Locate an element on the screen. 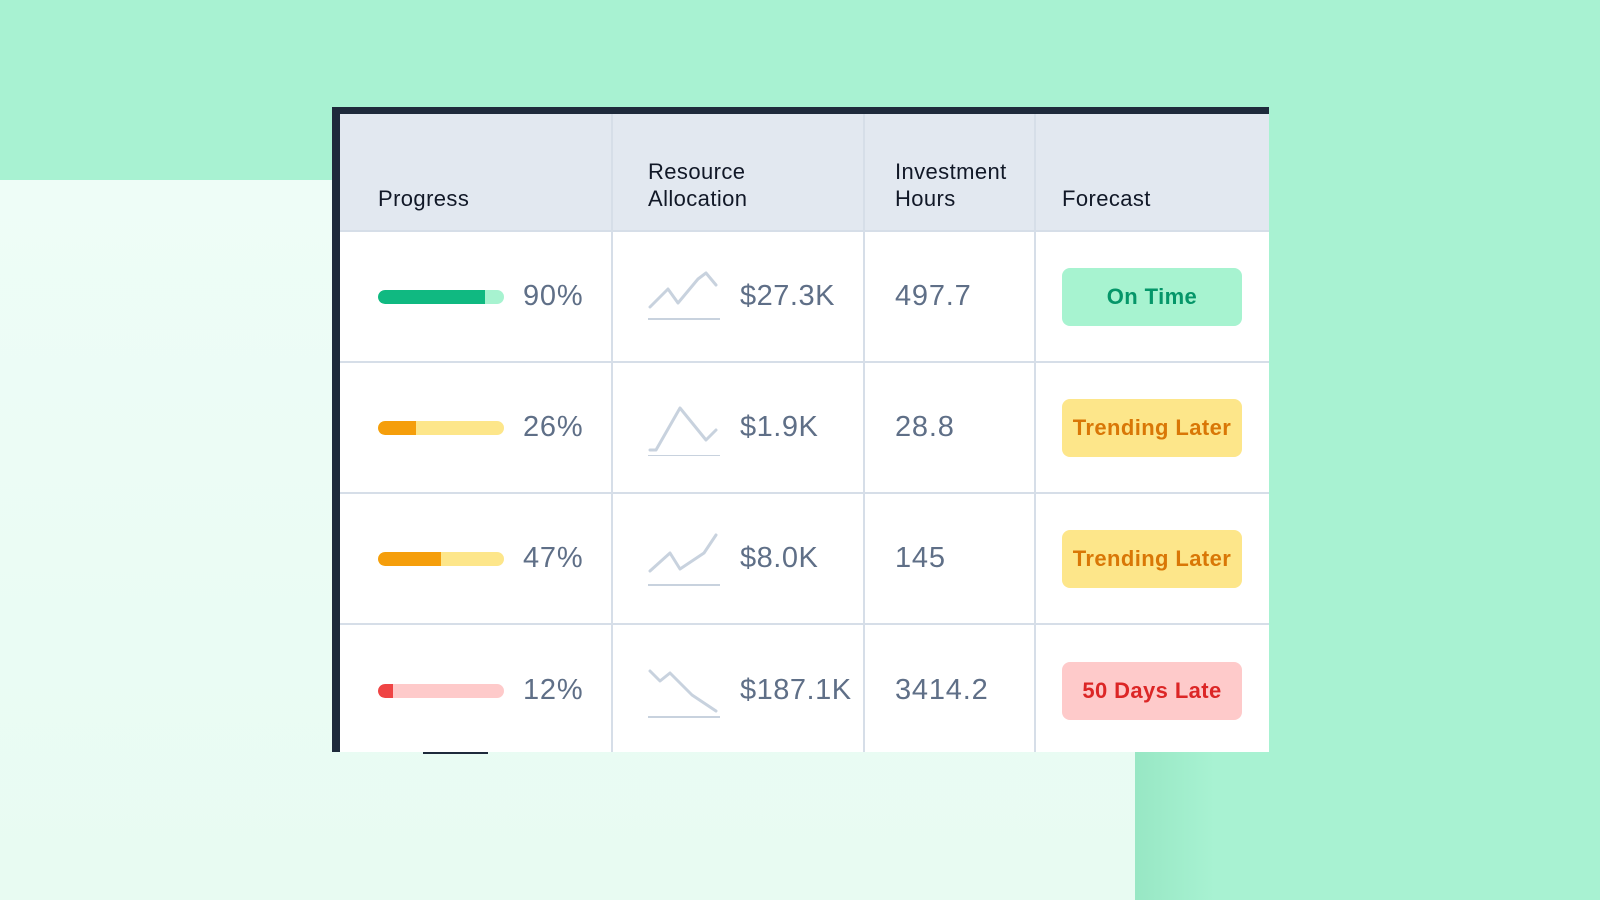 The width and height of the screenshot is (1600, 900). resource-cell: $27.3K is located at coordinates (739, 296).